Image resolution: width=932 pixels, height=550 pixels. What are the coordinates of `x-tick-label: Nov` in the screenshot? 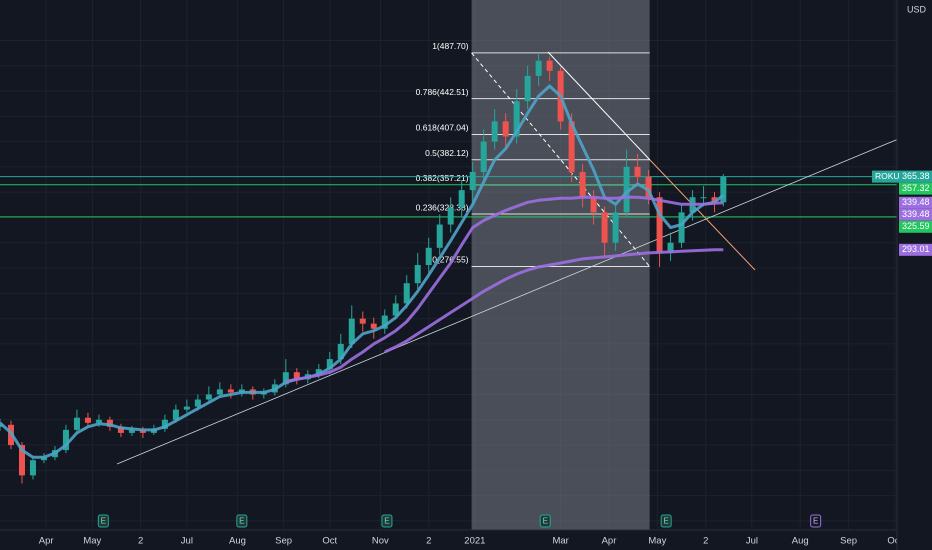 It's located at (380, 541).